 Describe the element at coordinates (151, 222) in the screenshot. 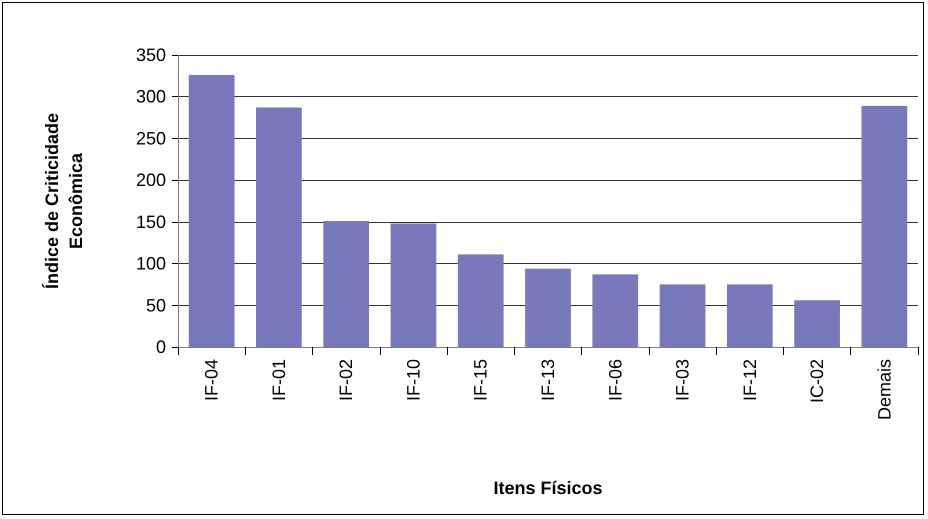

I see `y-tick-label: 150` at that location.